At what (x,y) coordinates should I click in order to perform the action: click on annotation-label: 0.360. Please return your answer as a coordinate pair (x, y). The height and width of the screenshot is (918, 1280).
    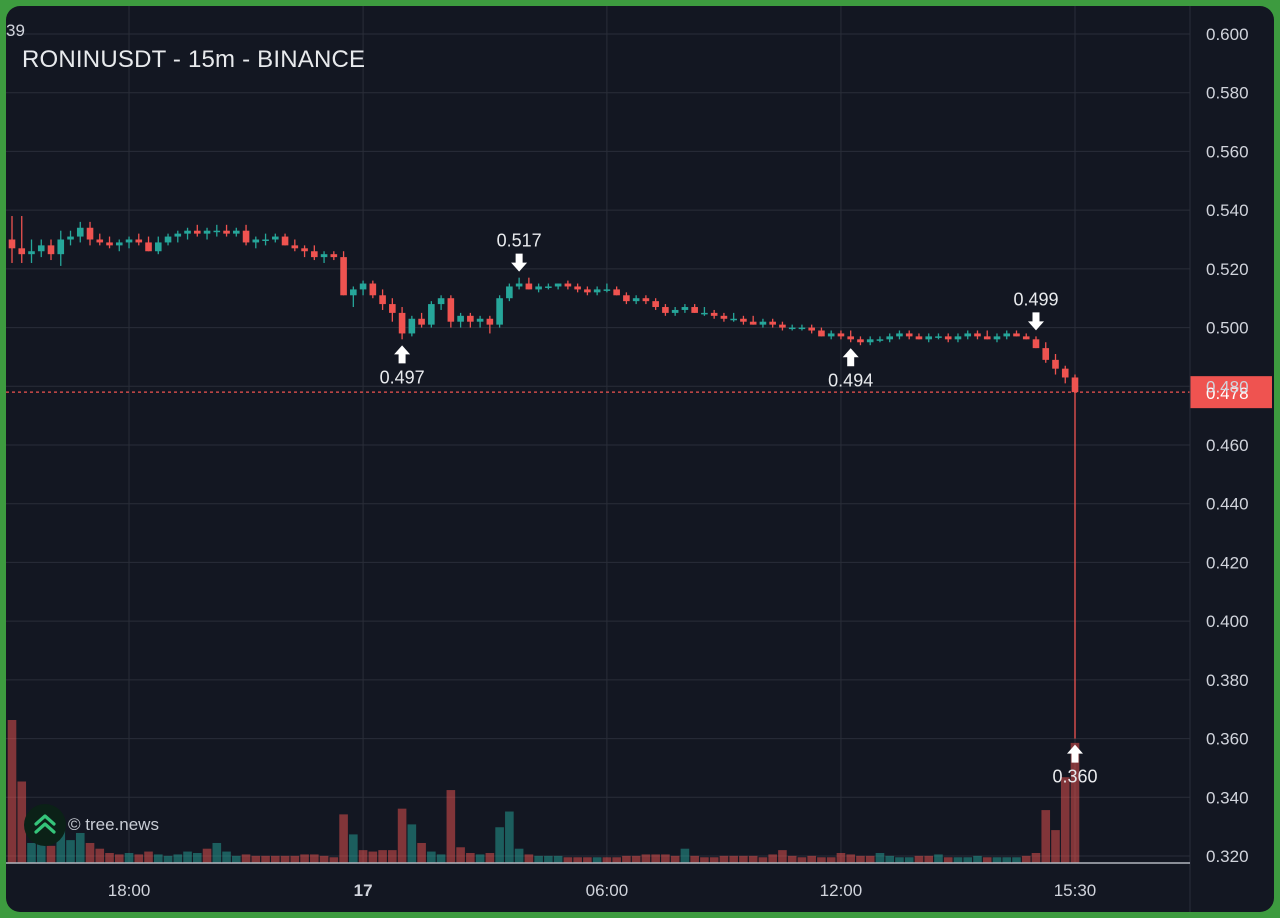
    Looking at the image, I should click on (1074, 777).